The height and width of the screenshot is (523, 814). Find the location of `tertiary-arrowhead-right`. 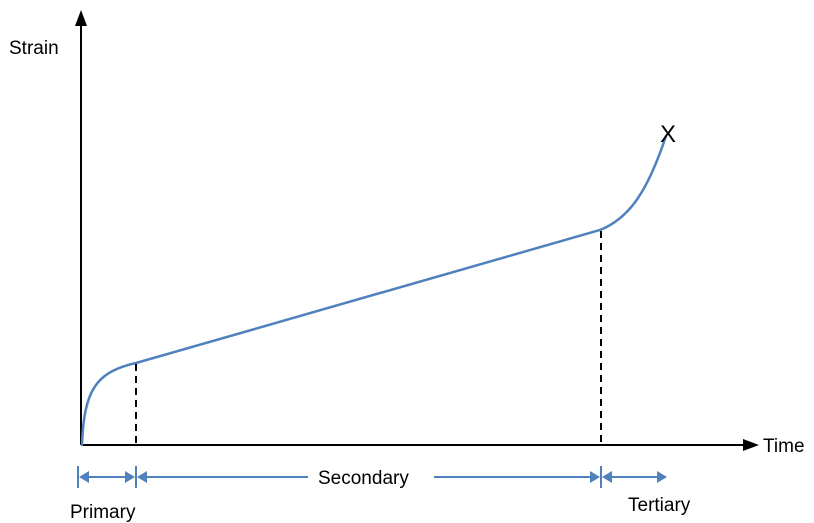

tertiary-arrowhead-right is located at coordinates (662, 477).